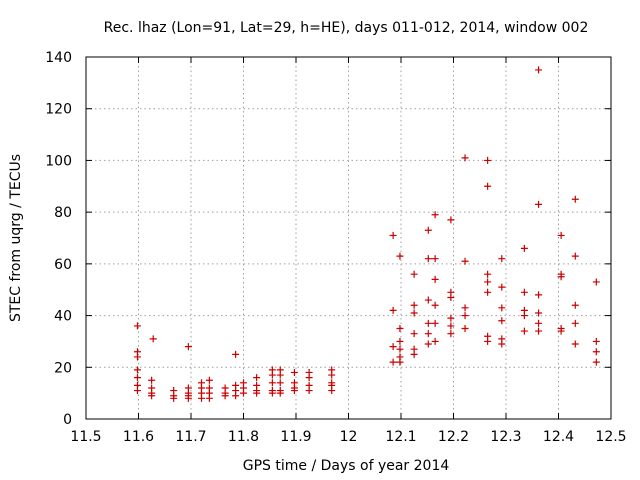 The width and height of the screenshot is (640, 480). I want to click on x-axis-label: GPS time / Days of year 2014, so click(346, 466).